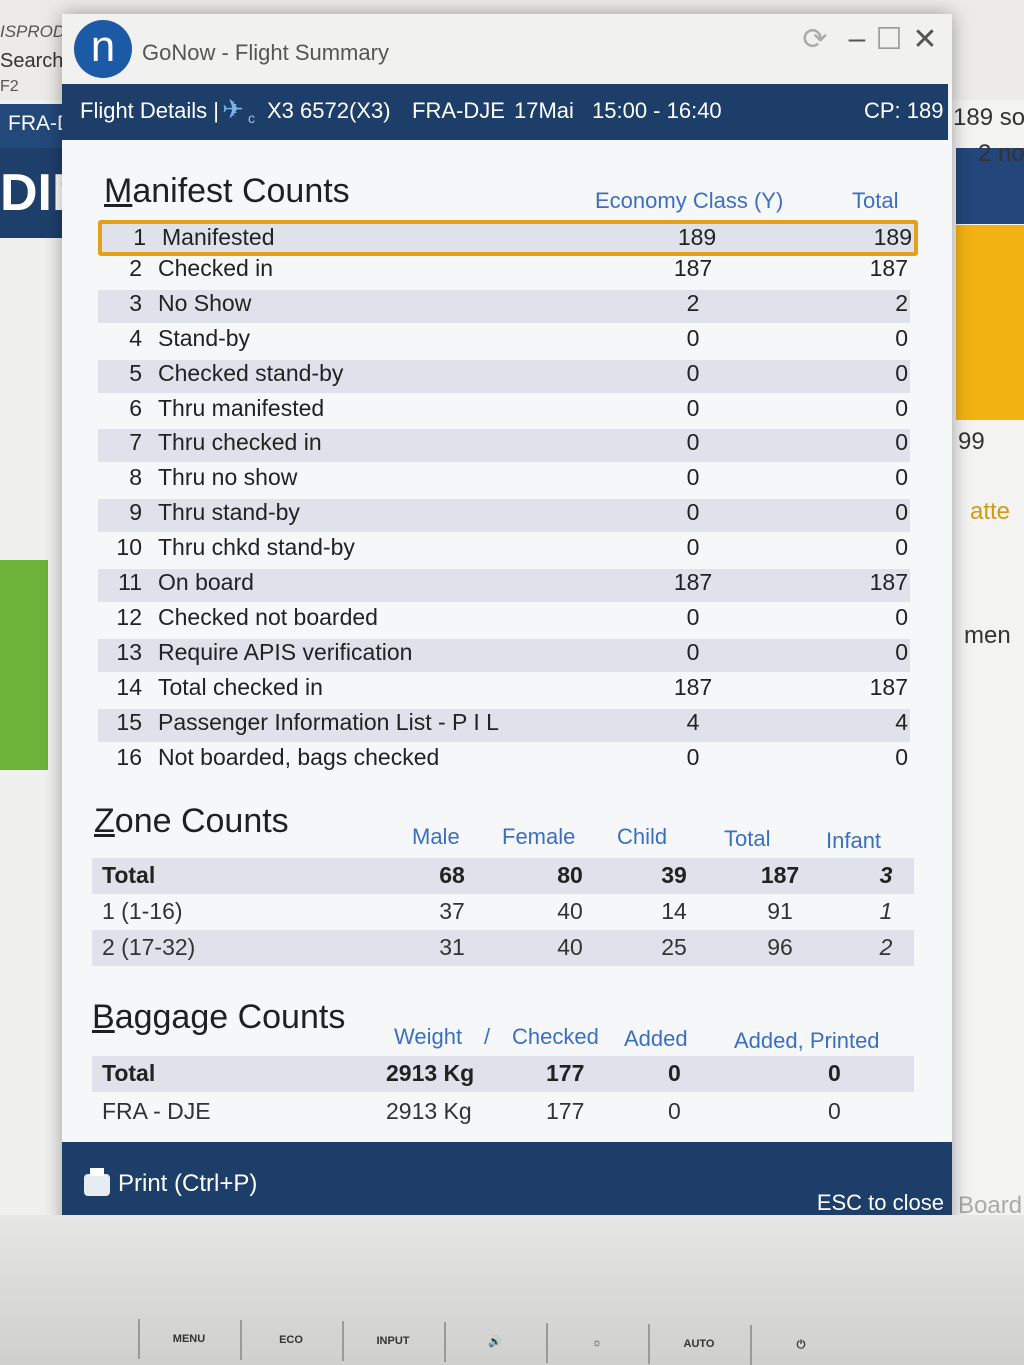 The width and height of the screenshot is (1024, 1365). I want to click on manifest-row: 5 Checked stand-by 0 0, so click(504, 376).